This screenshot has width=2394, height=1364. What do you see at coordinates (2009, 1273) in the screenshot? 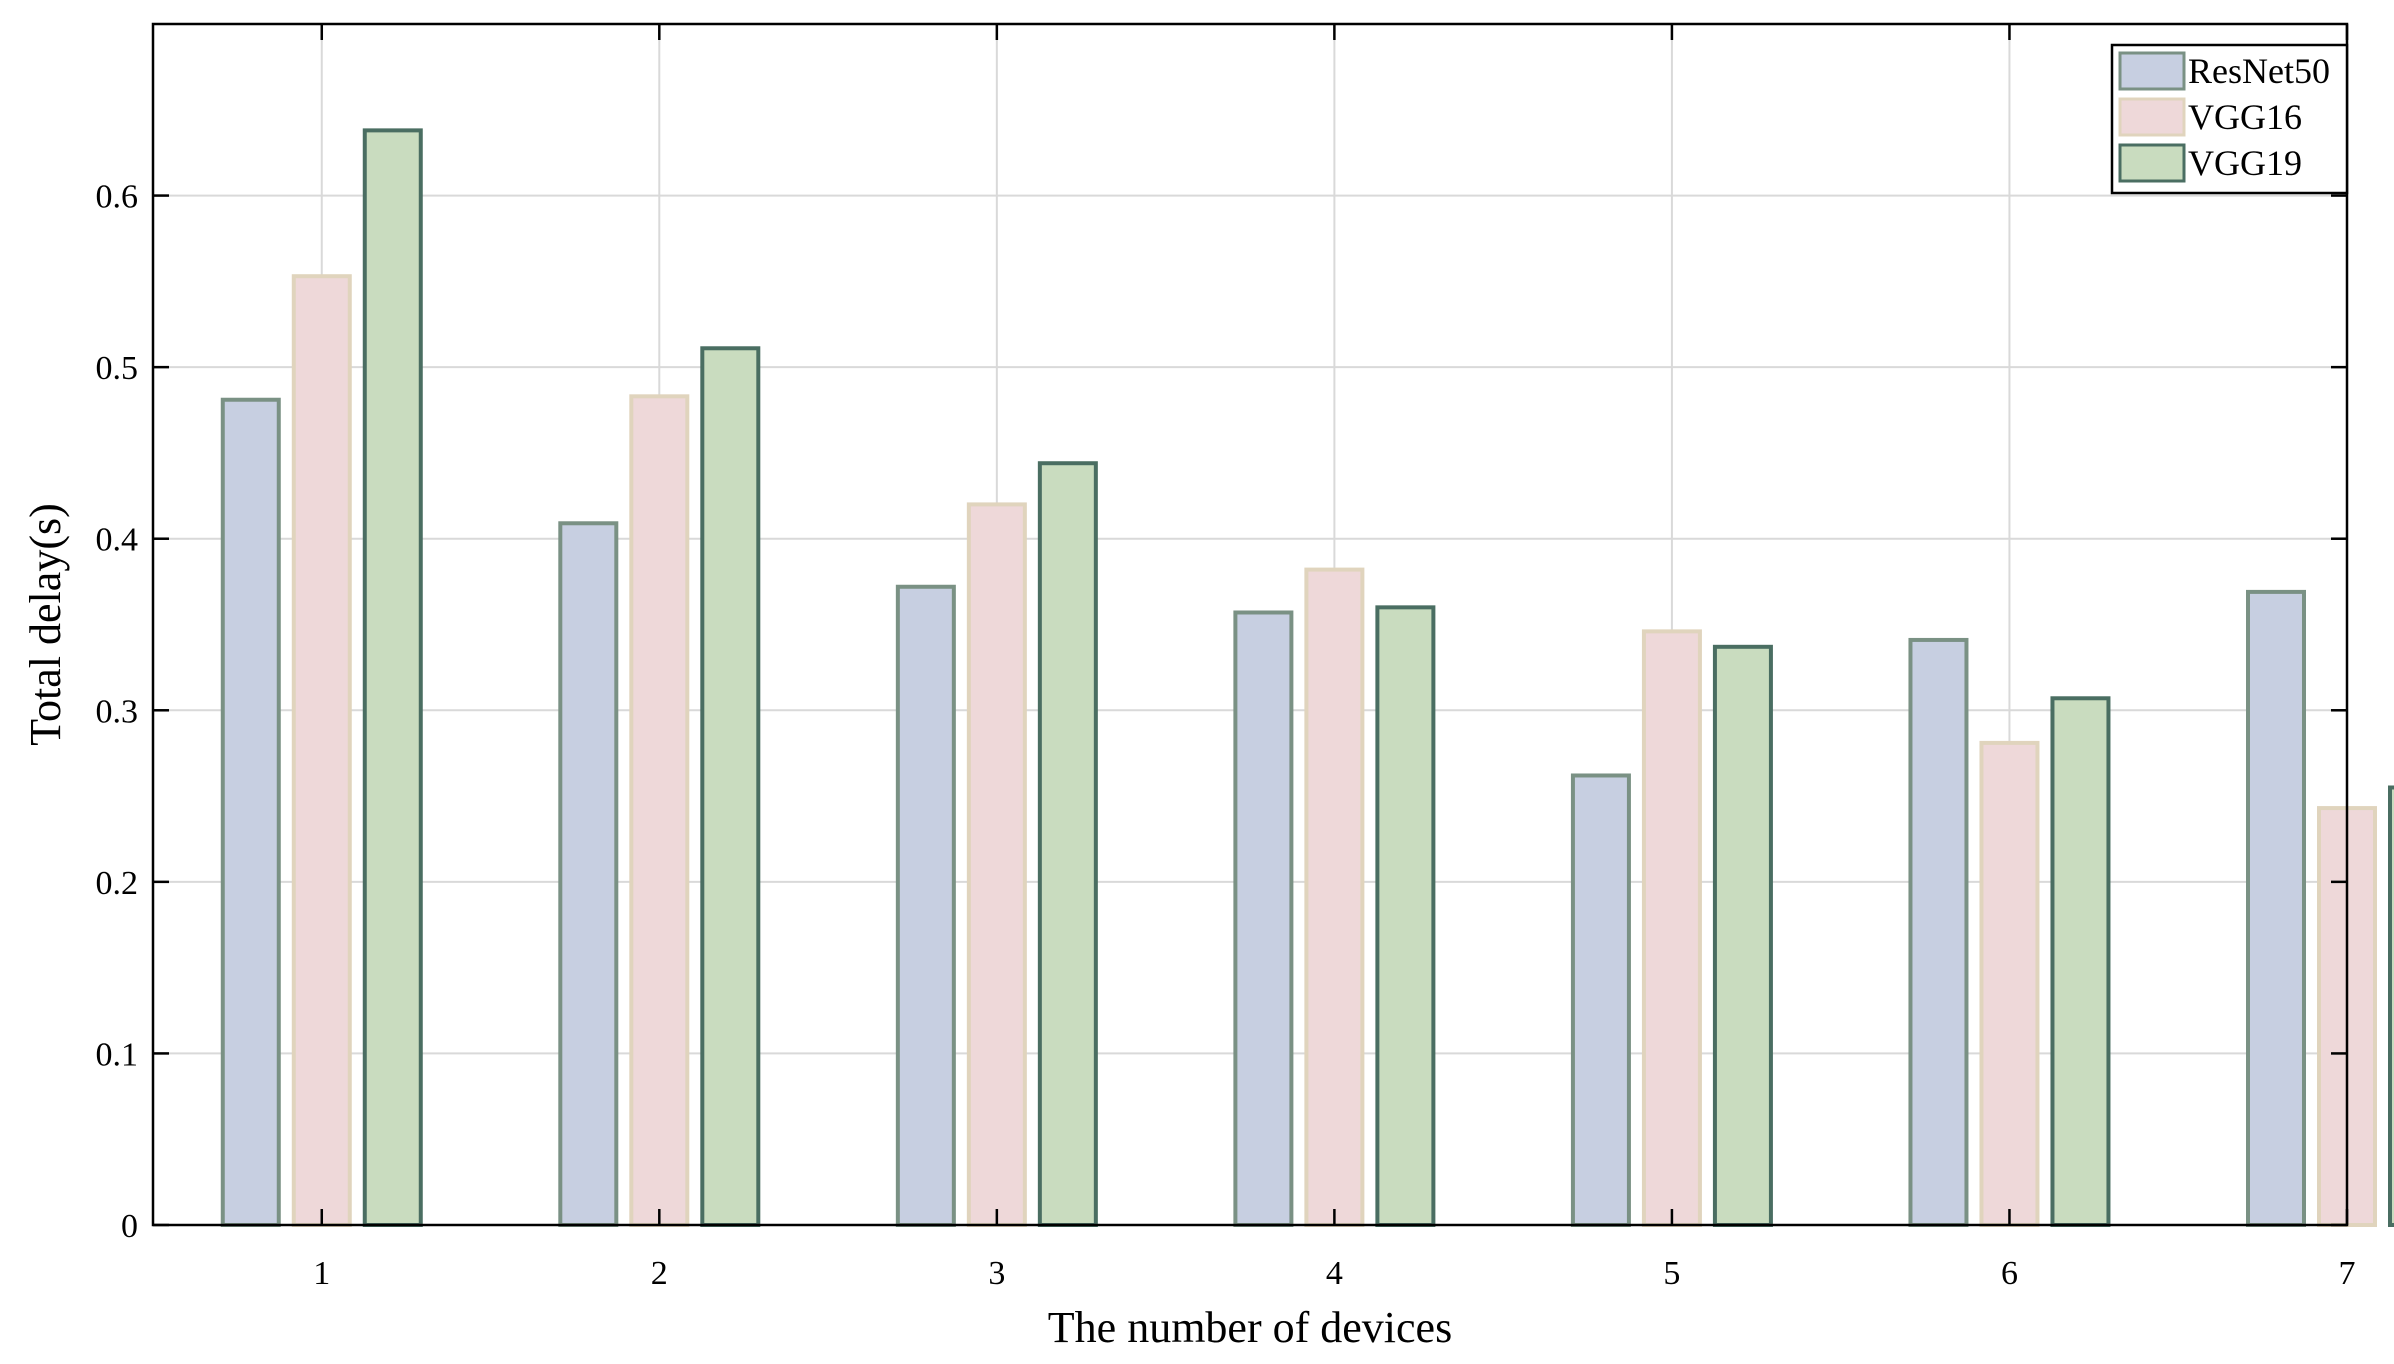
I see `x-tick-label: 6` at bounding box center [2009, 1273].